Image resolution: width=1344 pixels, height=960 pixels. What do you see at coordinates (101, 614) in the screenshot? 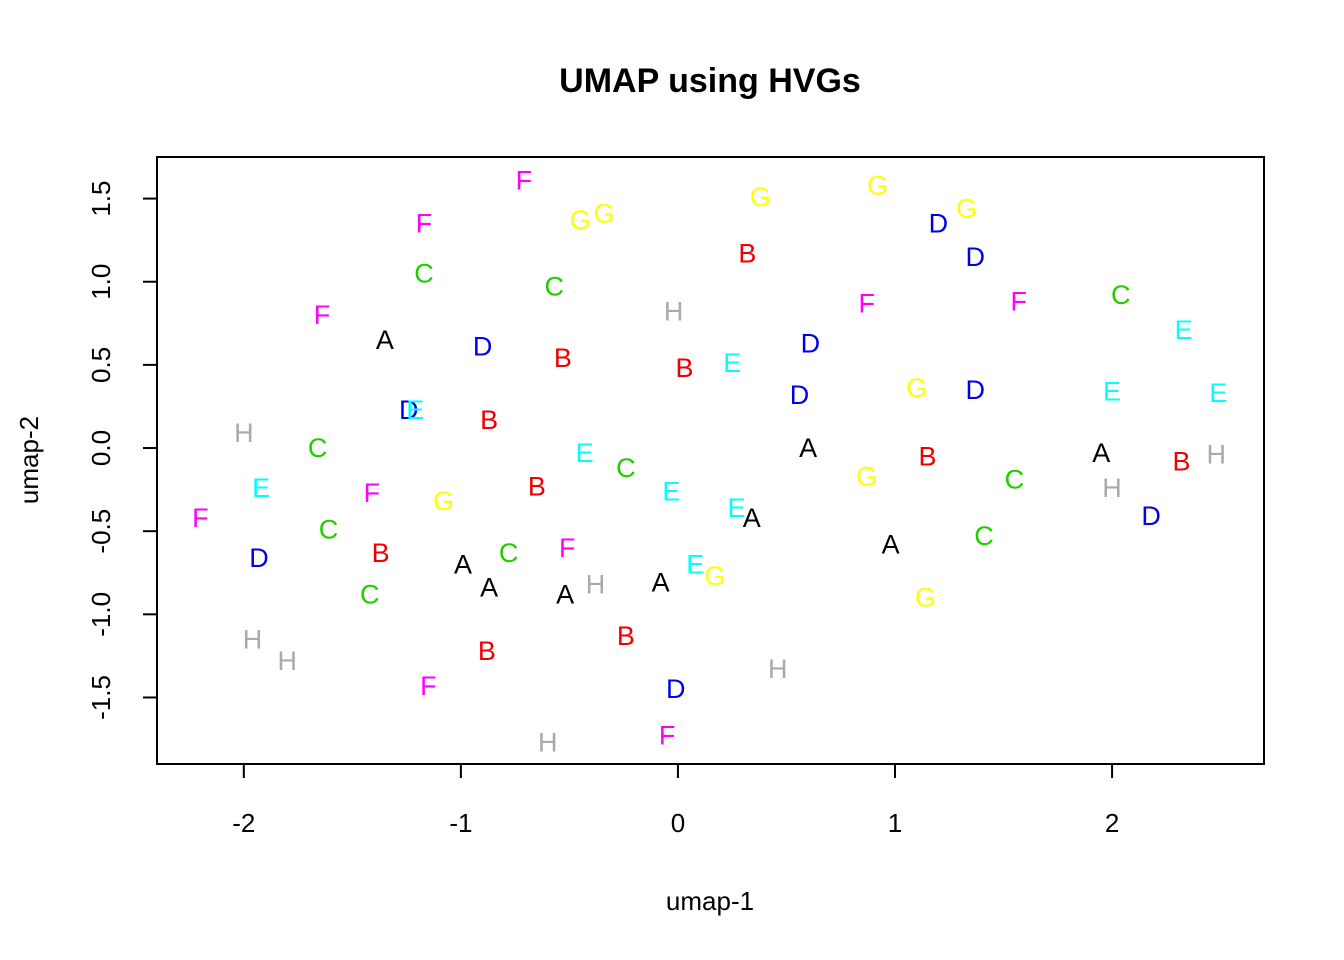
I see `y-tick-label: -1.0` at bounding box center [101, 614].